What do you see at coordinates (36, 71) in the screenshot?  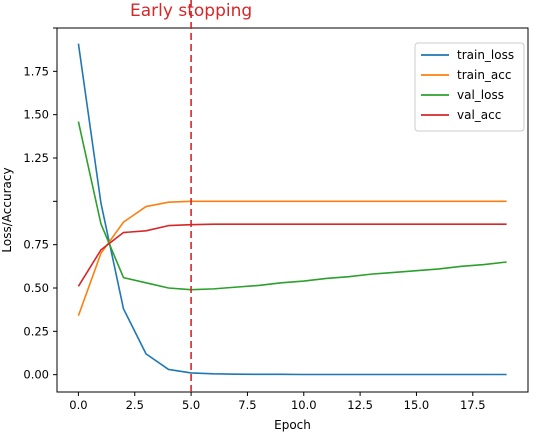 I see `y-tick-label: 1.75` at bounding box center [36, 71].